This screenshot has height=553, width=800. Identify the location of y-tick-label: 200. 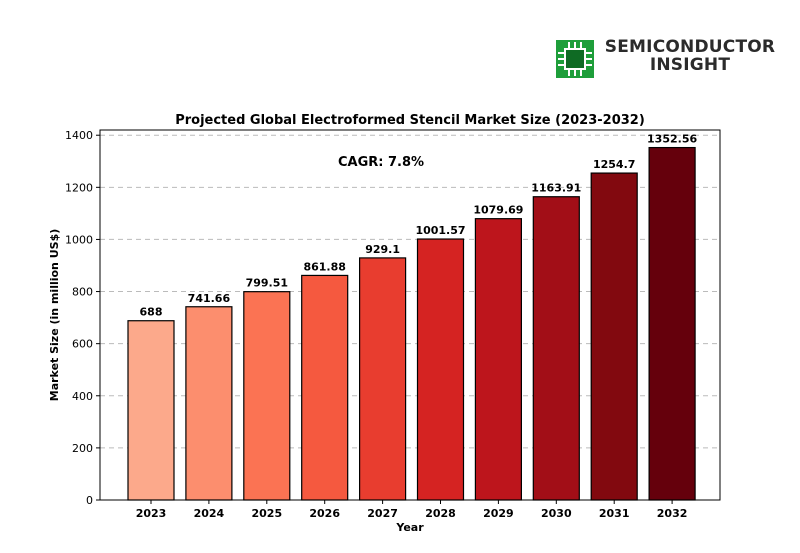
(82, 448).